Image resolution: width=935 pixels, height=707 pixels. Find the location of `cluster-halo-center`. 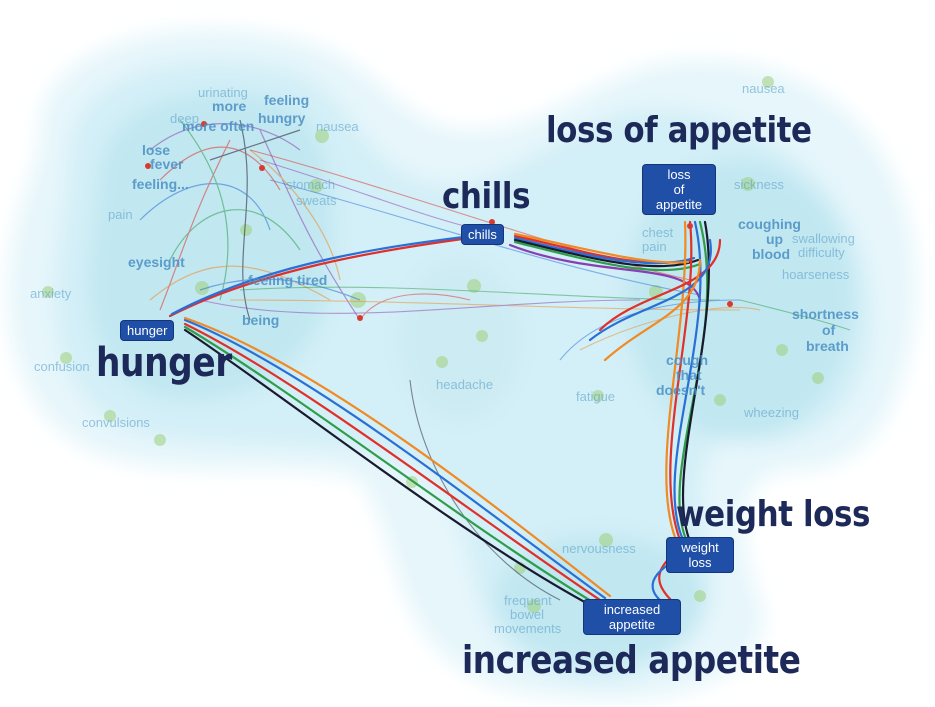

cluster-halo-center is located at coordinates (460, 340).